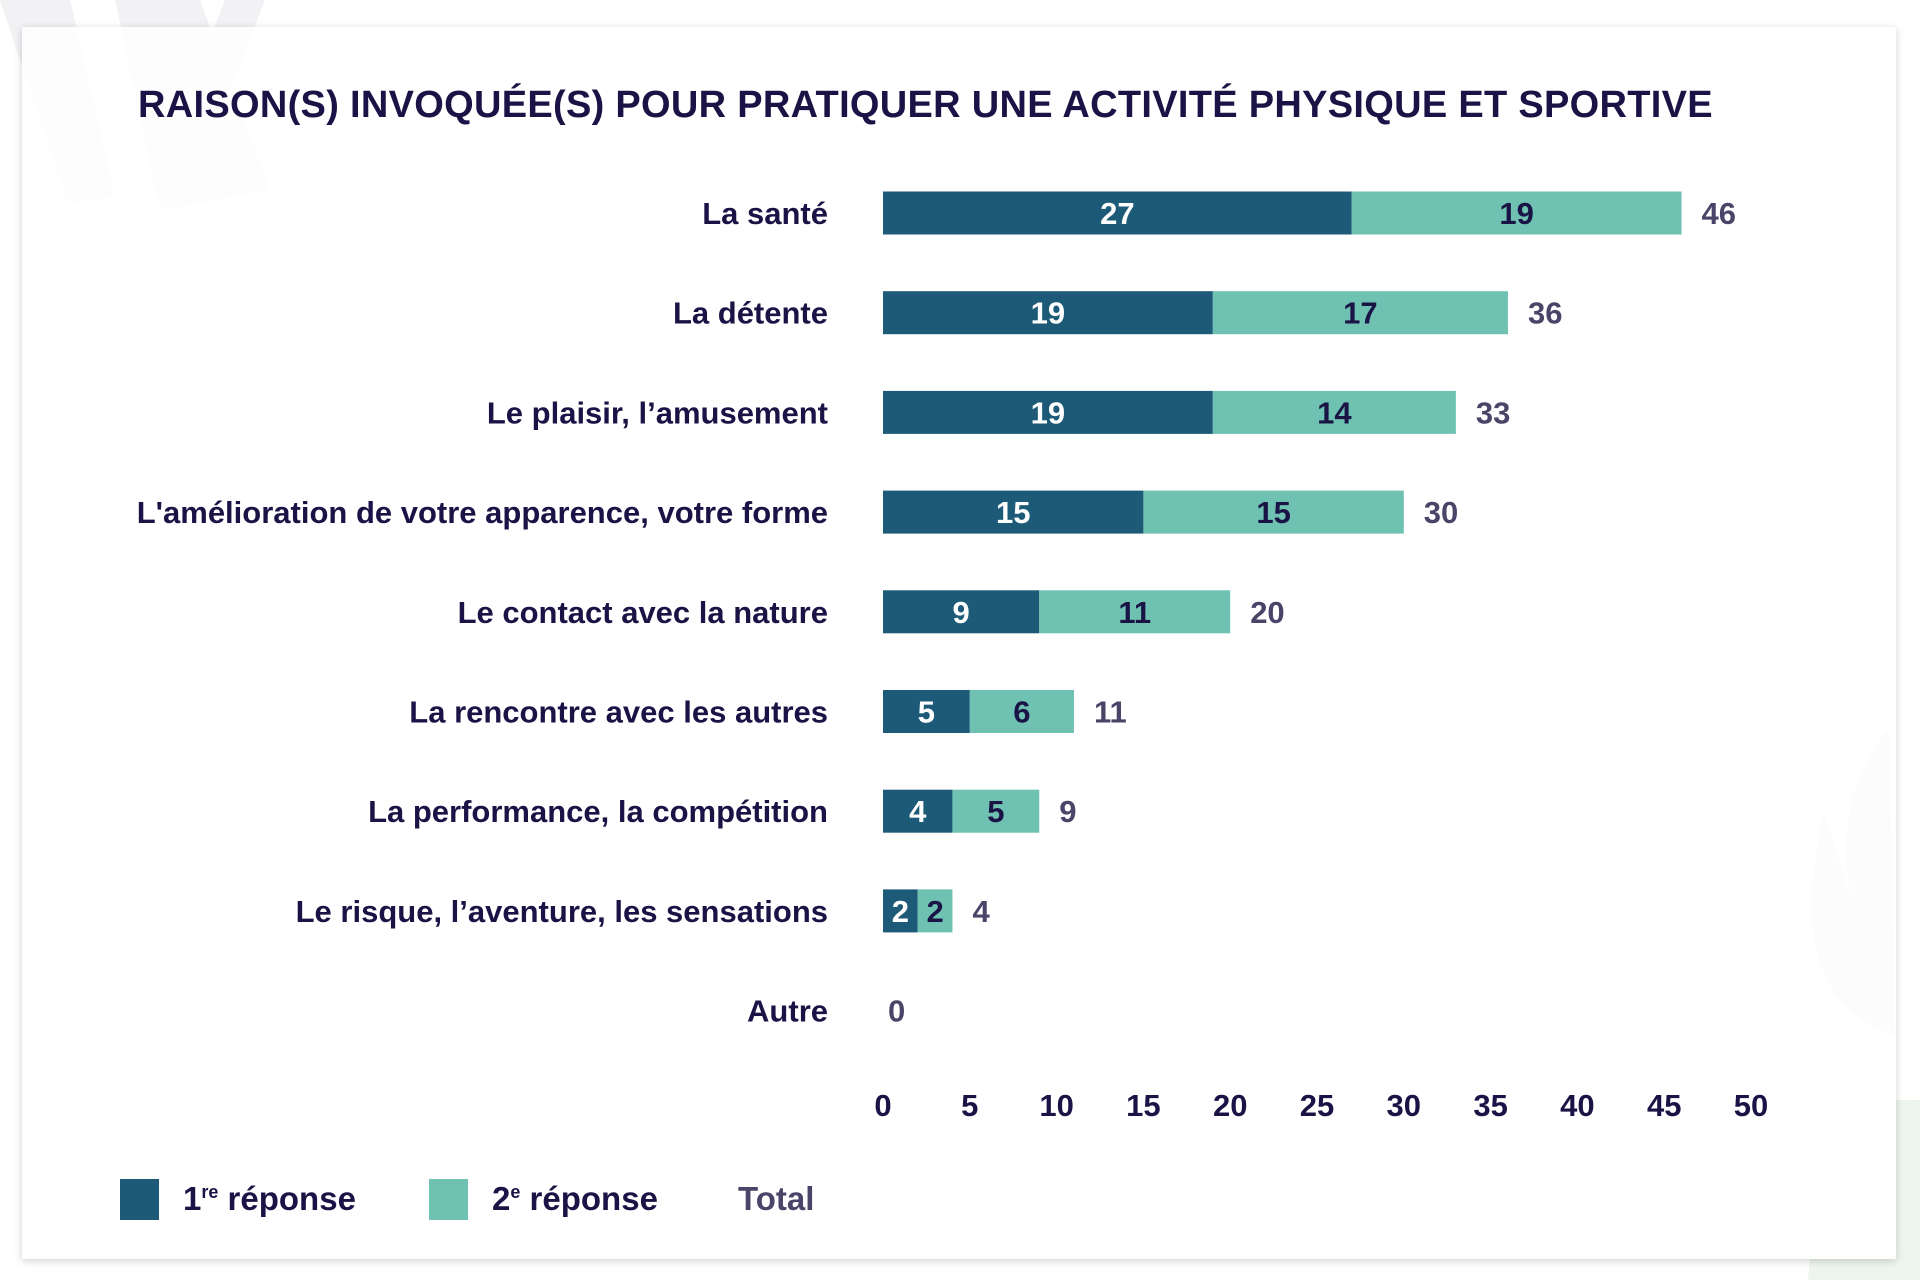 Image resolution: width=1920 pixels, height=1280 pixels. Describe the element at coordinates (981, 911) in the screenshot. I see `total-label: 4` at that location.